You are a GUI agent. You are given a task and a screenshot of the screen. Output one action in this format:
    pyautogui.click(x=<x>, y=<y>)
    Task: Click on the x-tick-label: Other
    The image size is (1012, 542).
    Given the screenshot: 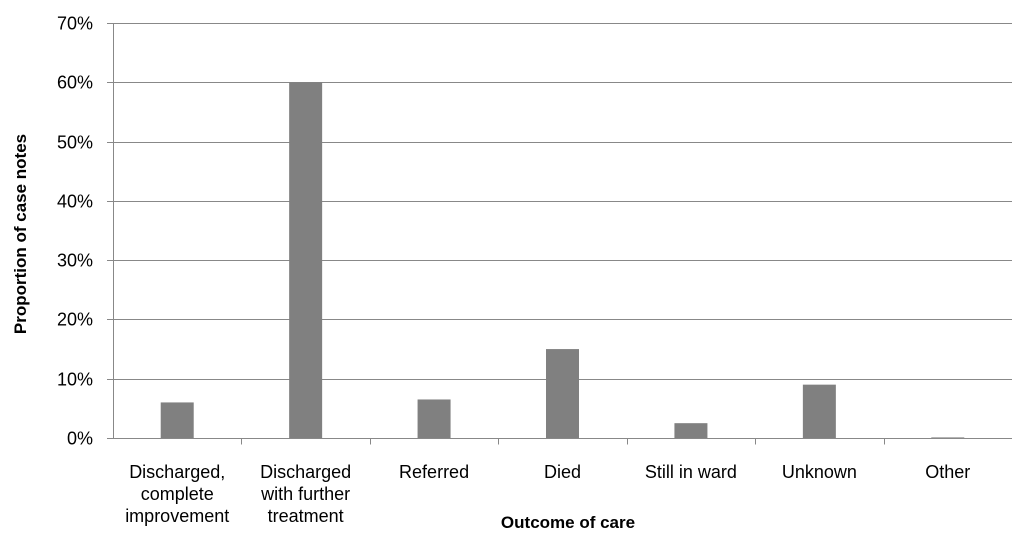 What is the action you would take?
    pyautogui.click(x=947, y=472)
    